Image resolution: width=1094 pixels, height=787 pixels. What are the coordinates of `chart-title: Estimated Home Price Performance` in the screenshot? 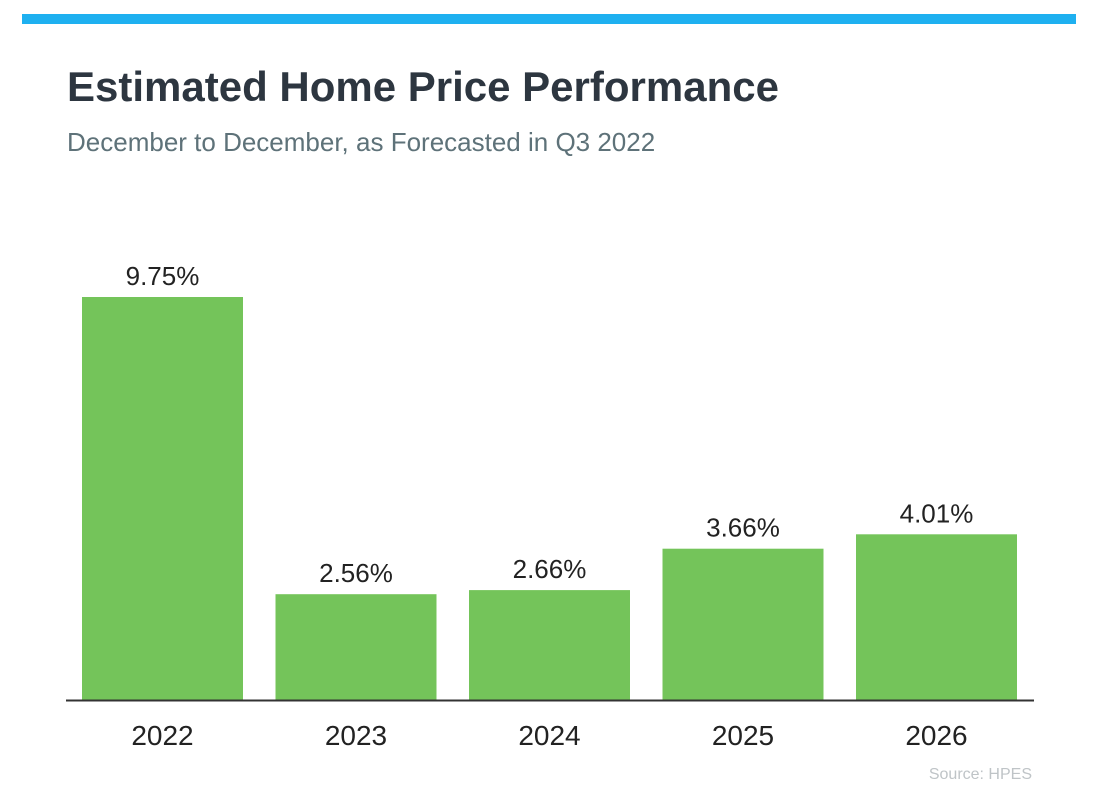 It's located at (423, 86).